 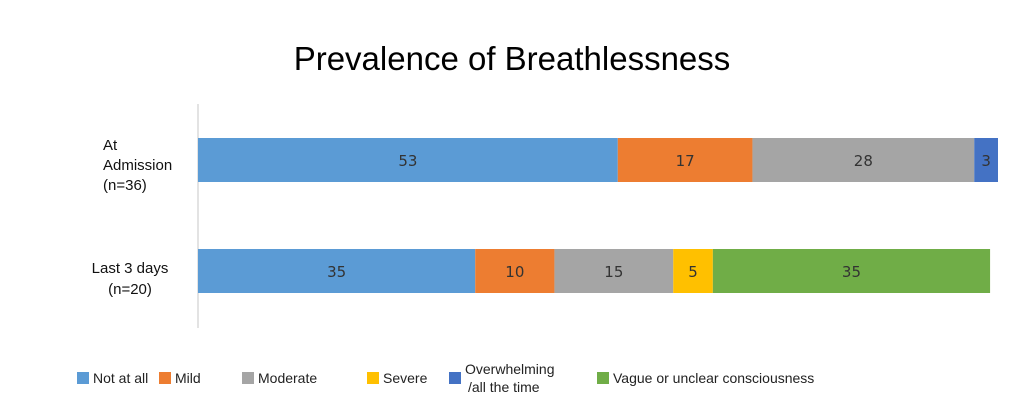 What do you see at coordinates (405, 378) in the screenshot?
I see `legend-label: Severe` at bounding box center [405, 378].